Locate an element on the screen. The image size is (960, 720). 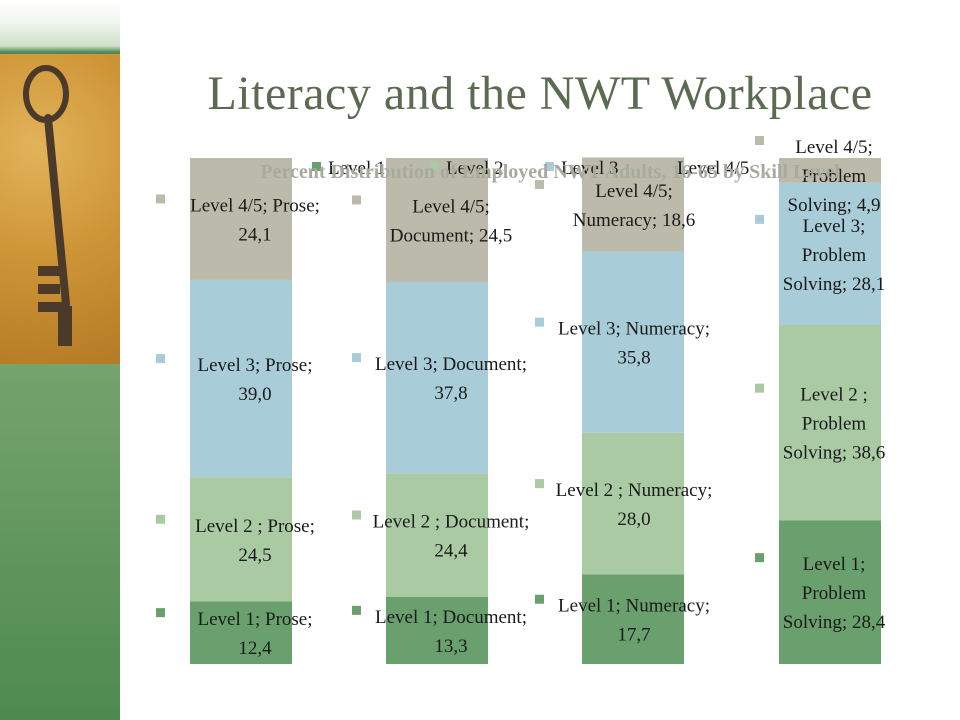
data-label-problem-solving-level-2: Level 2 ; Problem Solving; 38,6 is located at coordinates (820, 423).